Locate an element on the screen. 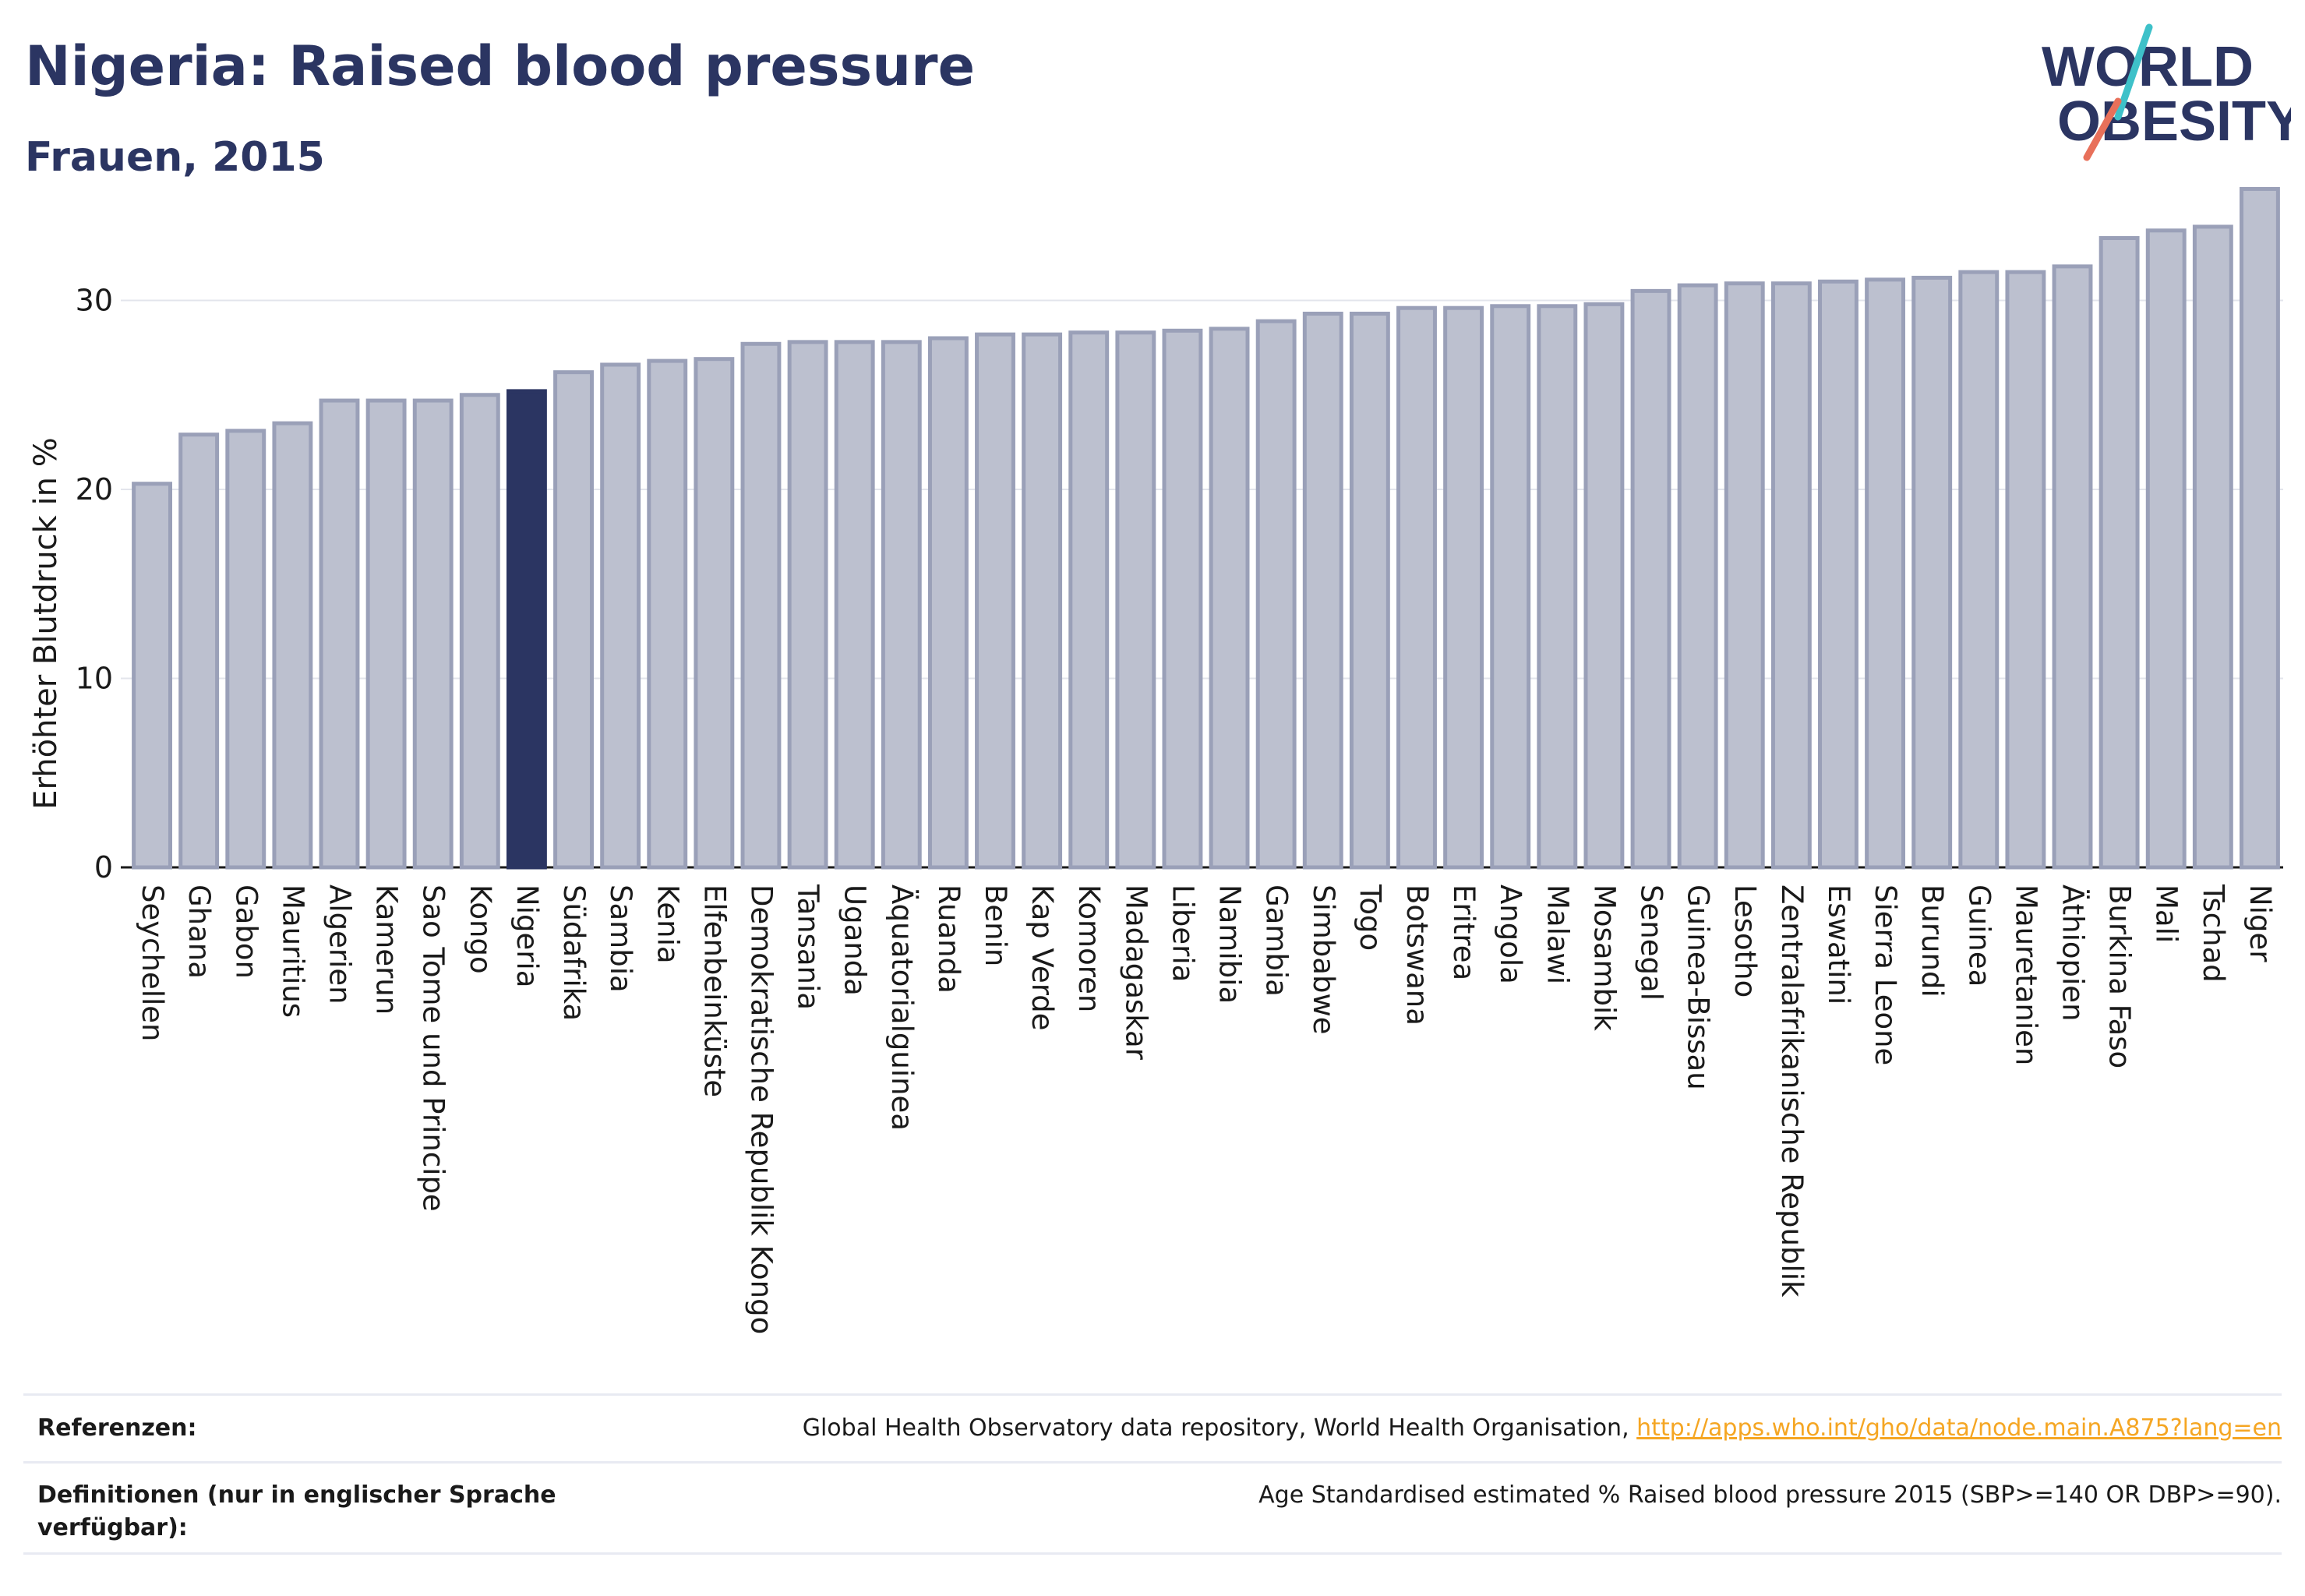  references-label: Referenzen: is located at coordinates (117, 1428).